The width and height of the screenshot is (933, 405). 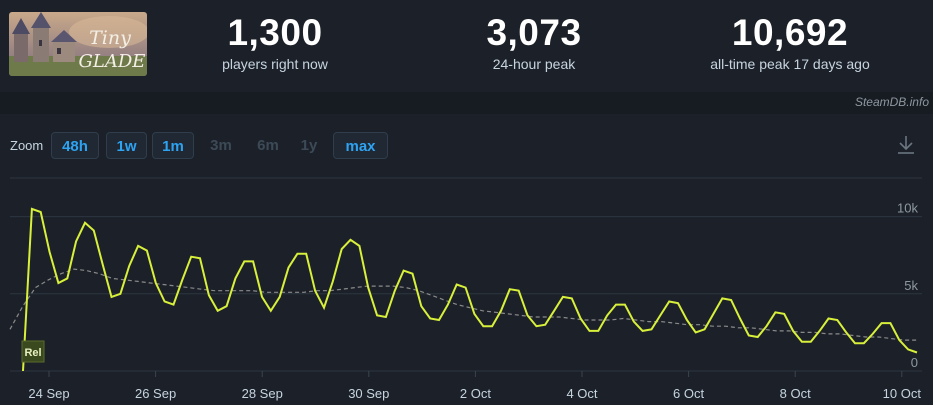 What do you see at coordinates (75, 145) in the screenshot?
I see `zoom-48h-button: 48h` at bounding box center [75, 145].